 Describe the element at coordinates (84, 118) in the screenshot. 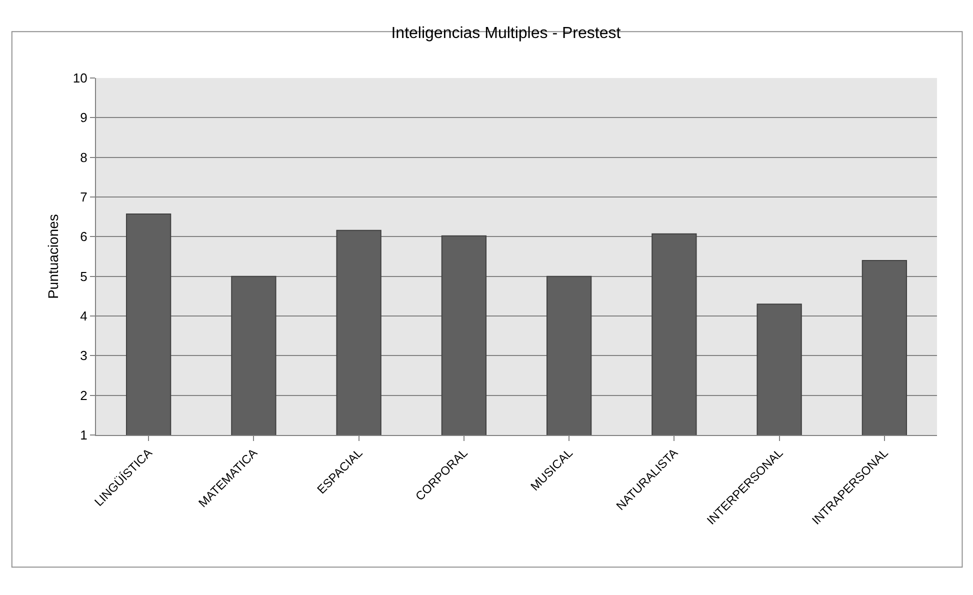

I see `y-tick-label: 9` at that location.